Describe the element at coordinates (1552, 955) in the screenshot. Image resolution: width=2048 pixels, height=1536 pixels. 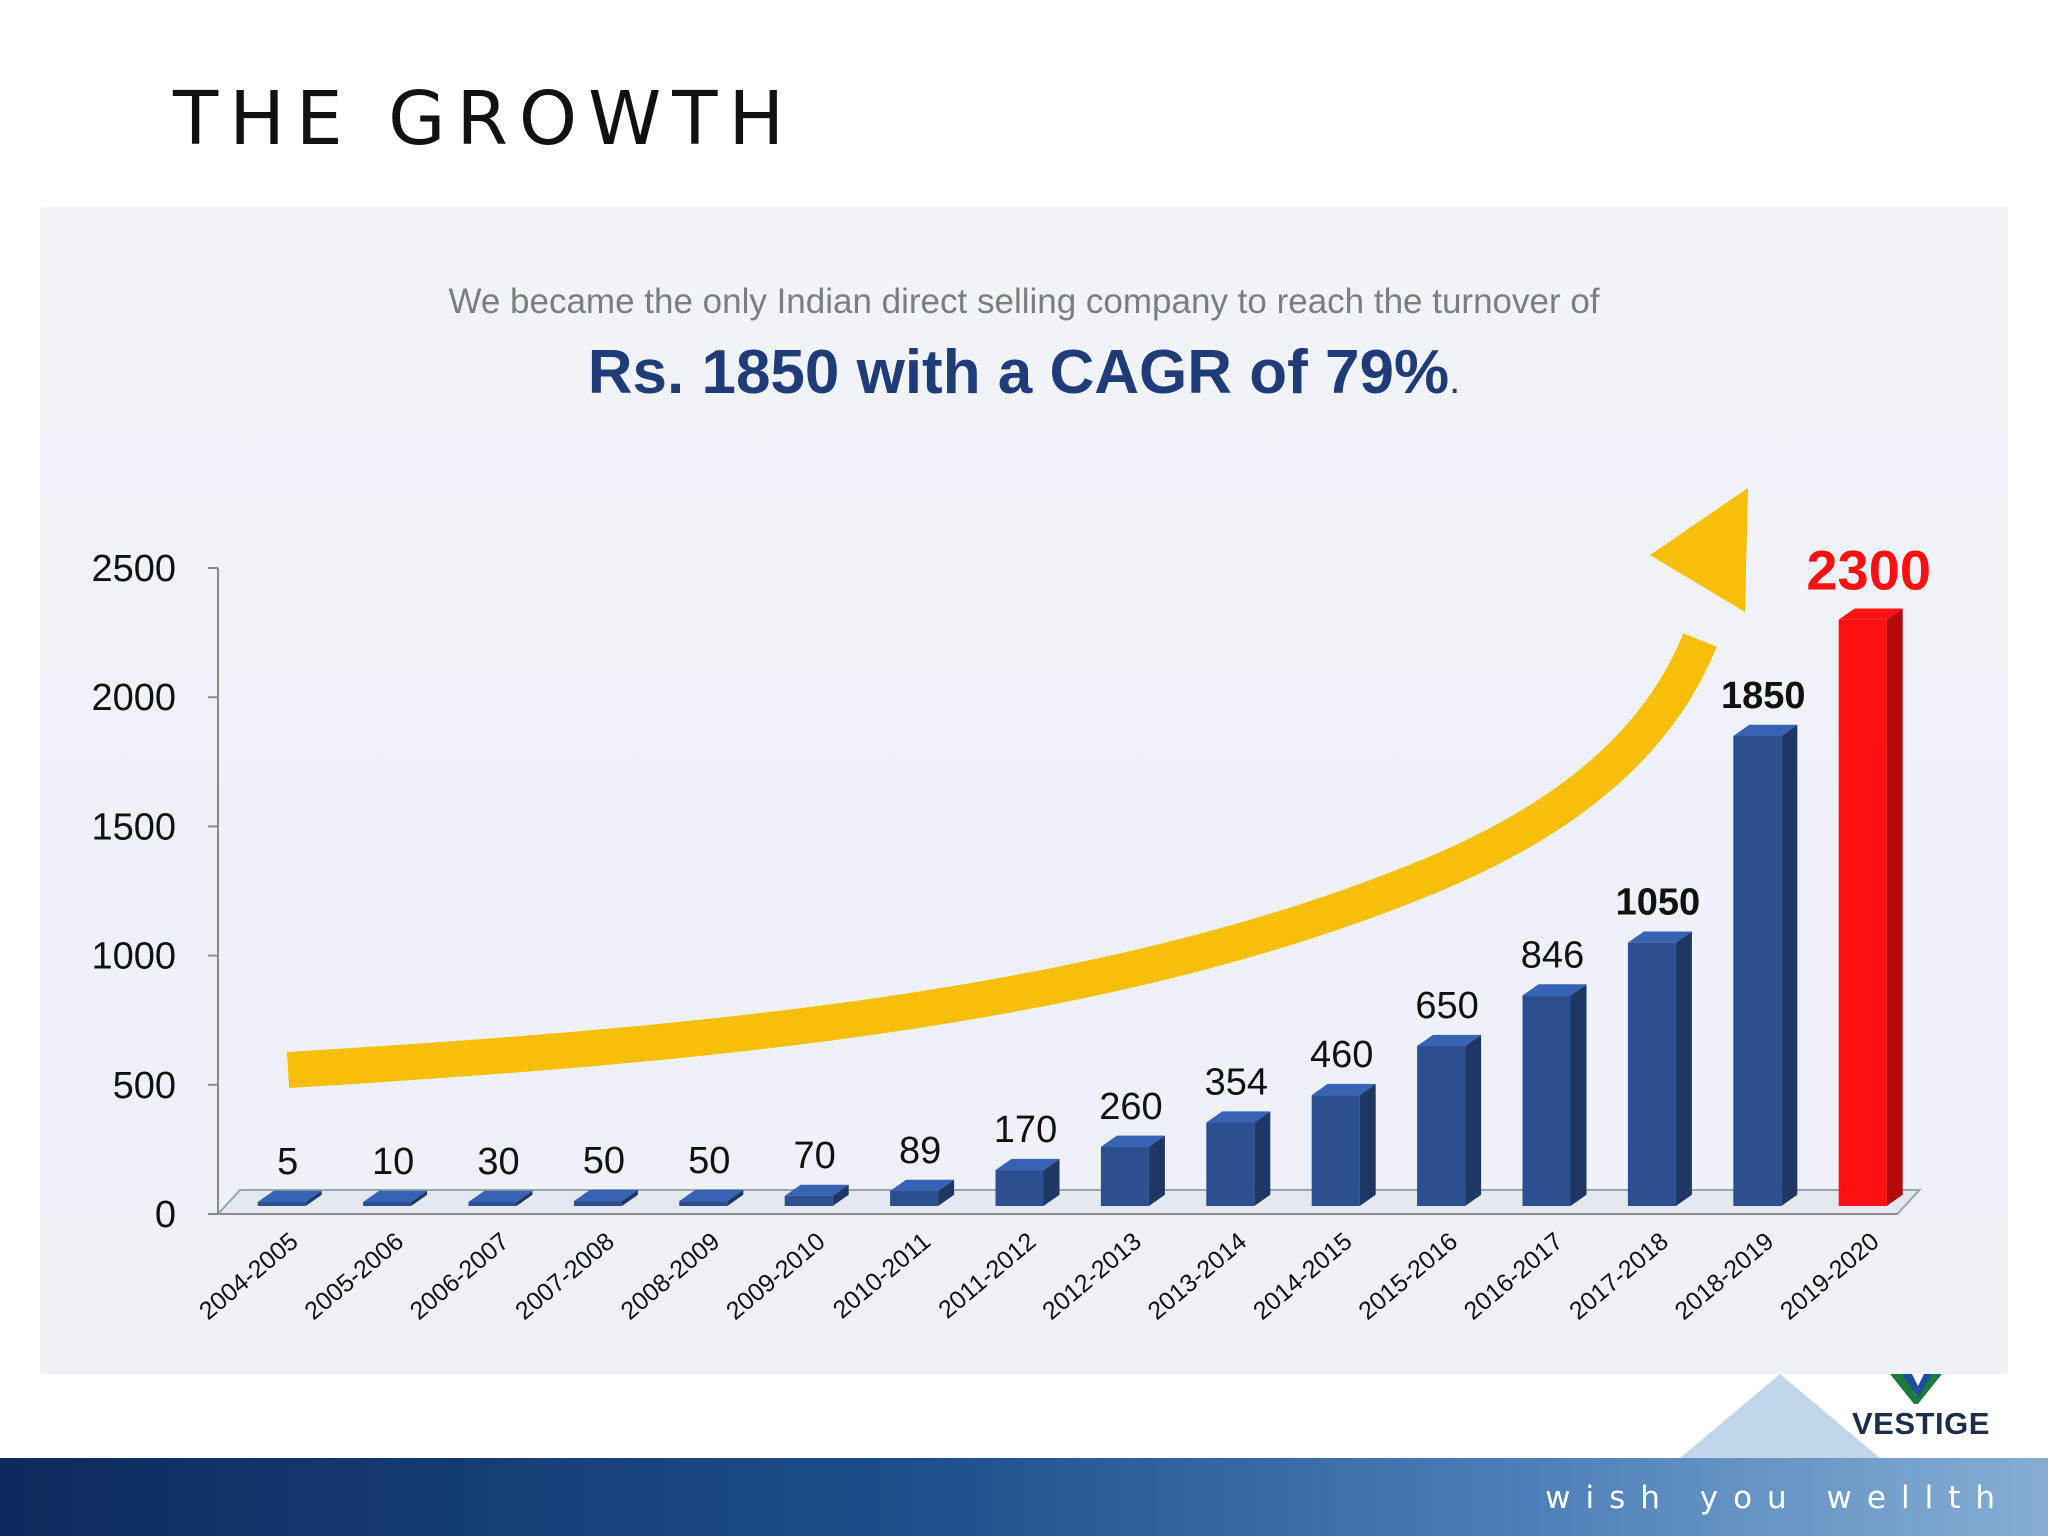
I see `bar-value-label: 846` at that location.